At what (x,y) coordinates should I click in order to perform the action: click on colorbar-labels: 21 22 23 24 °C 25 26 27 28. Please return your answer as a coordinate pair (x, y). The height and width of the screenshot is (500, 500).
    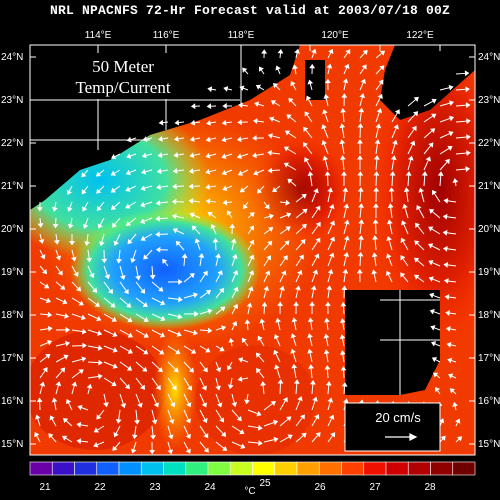
    Looking at the image, I should click on (237, 487).